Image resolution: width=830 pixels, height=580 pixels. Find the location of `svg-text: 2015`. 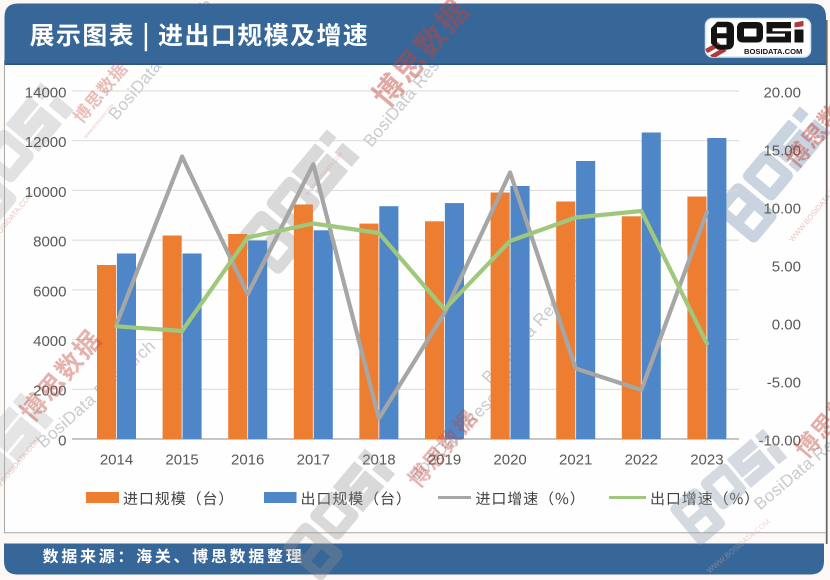

svg-text: 2015 is located at coordinates (181, 459).